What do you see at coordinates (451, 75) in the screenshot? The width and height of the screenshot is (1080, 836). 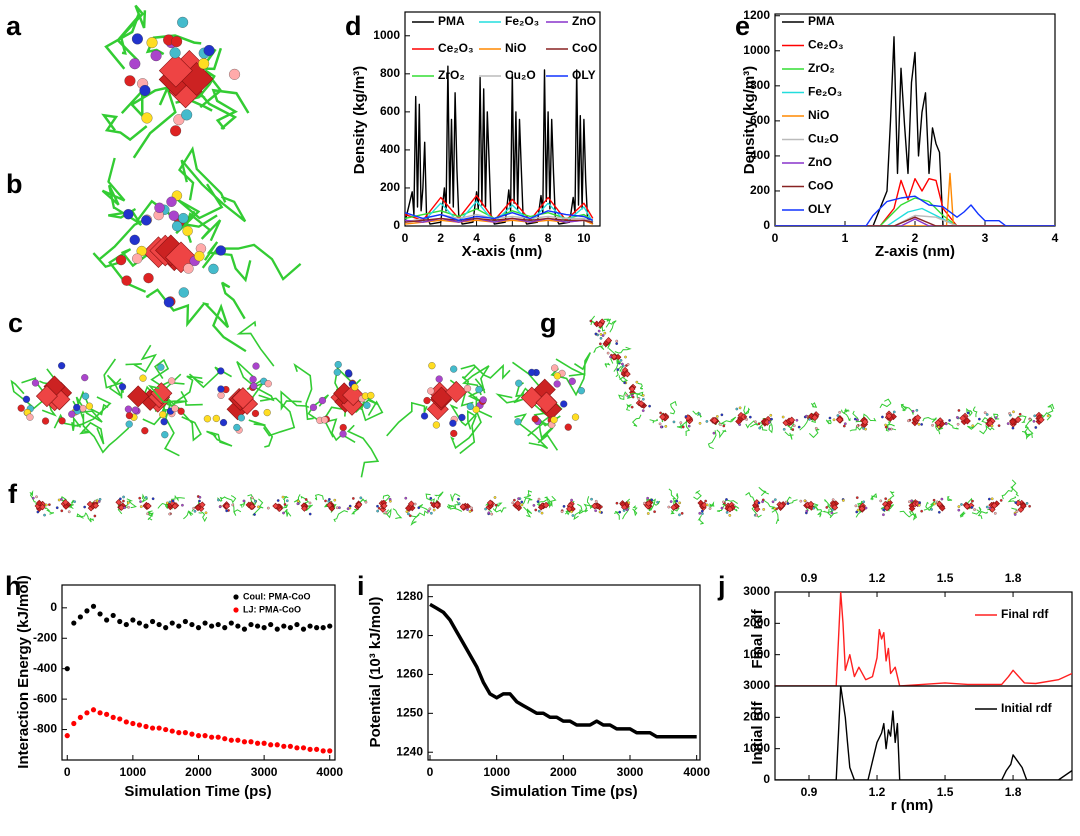 I see `legend-label: ZrO₂` at bounding box center [451, 75].